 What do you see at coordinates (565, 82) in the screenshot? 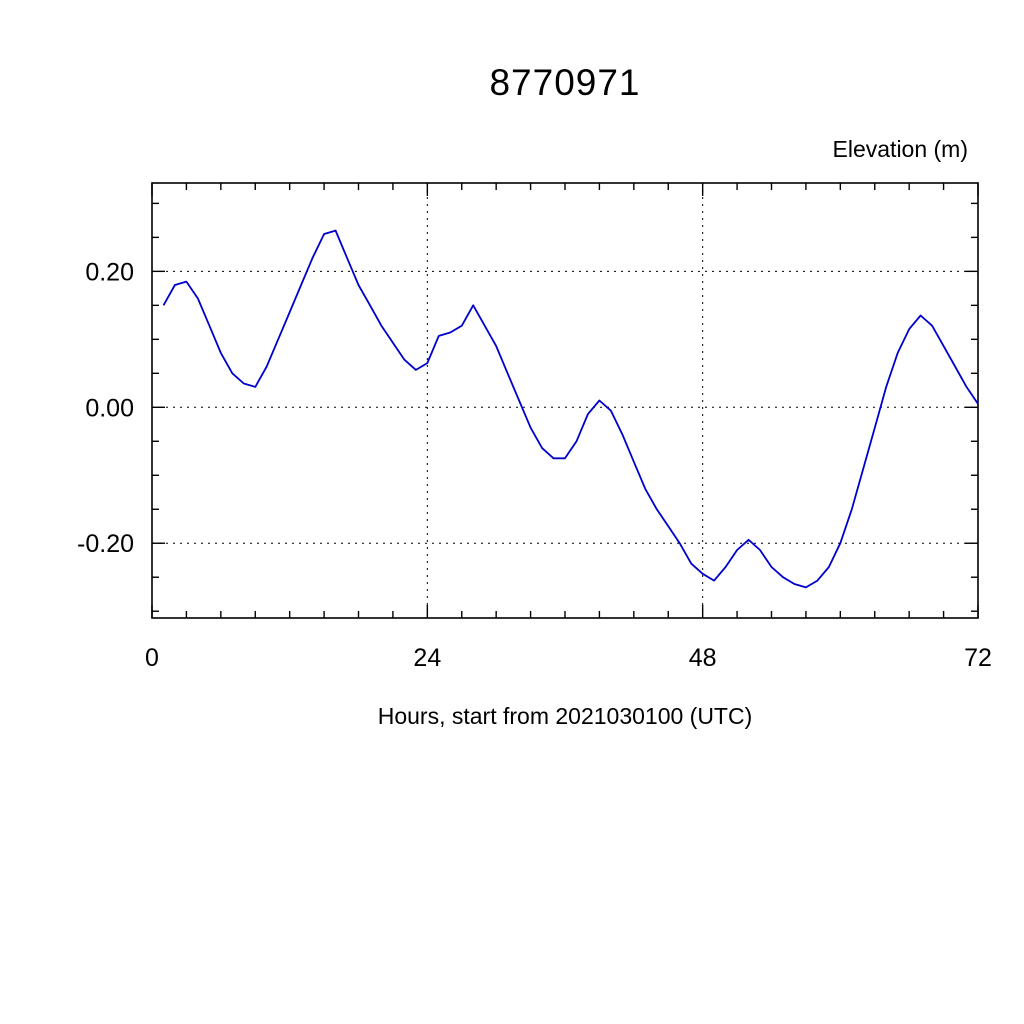
I see `chart-title: 8770971` at bounding box center [565, 82].